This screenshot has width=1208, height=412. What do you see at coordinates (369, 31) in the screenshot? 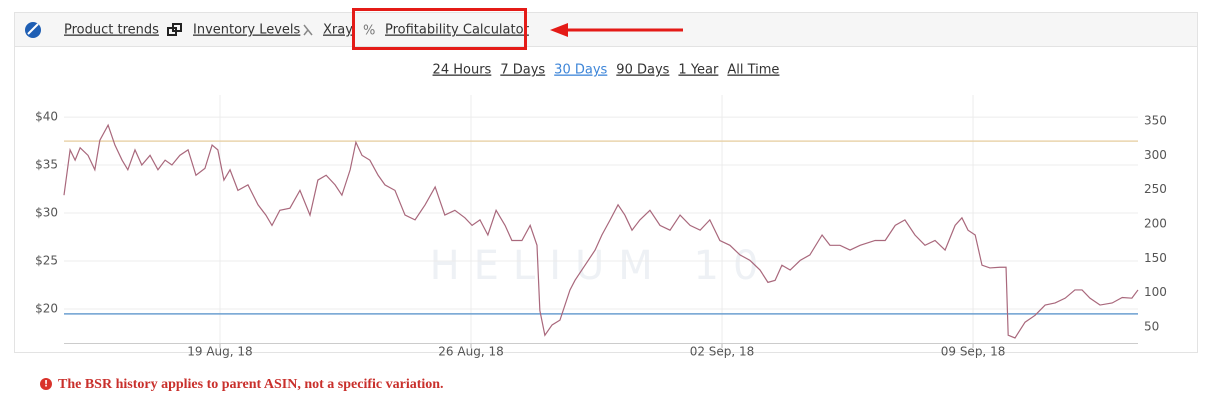
I see `percent-icon: %` at bounding box center [369, 31].